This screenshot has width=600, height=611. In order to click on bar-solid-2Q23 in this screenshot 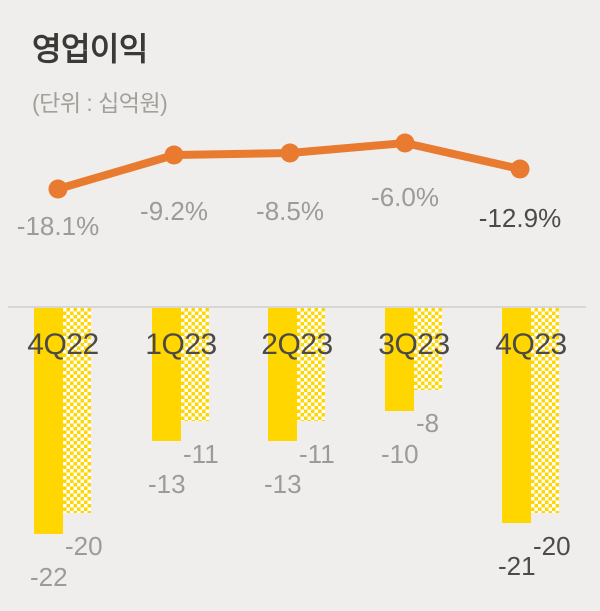, I will do `click(282, 374)`.